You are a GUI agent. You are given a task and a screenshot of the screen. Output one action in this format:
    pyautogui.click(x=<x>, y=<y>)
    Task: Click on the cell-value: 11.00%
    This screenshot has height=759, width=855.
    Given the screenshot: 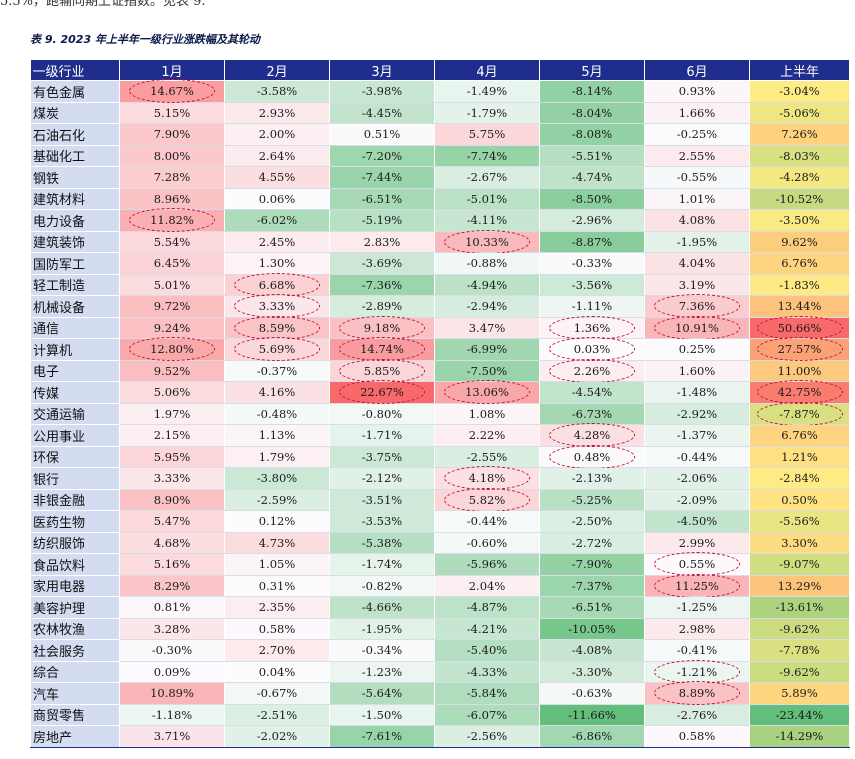 What is the action you would take?
    pyautogui.click(x=799, y=370)
    